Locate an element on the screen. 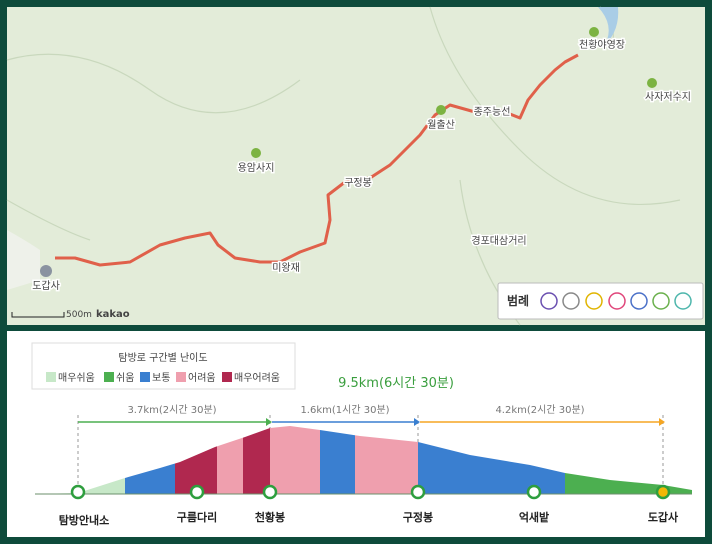 Image resolution: width=712 pixels, height=544 pixels. legend-item: 쉬움 is located at coordinates (125, 378).